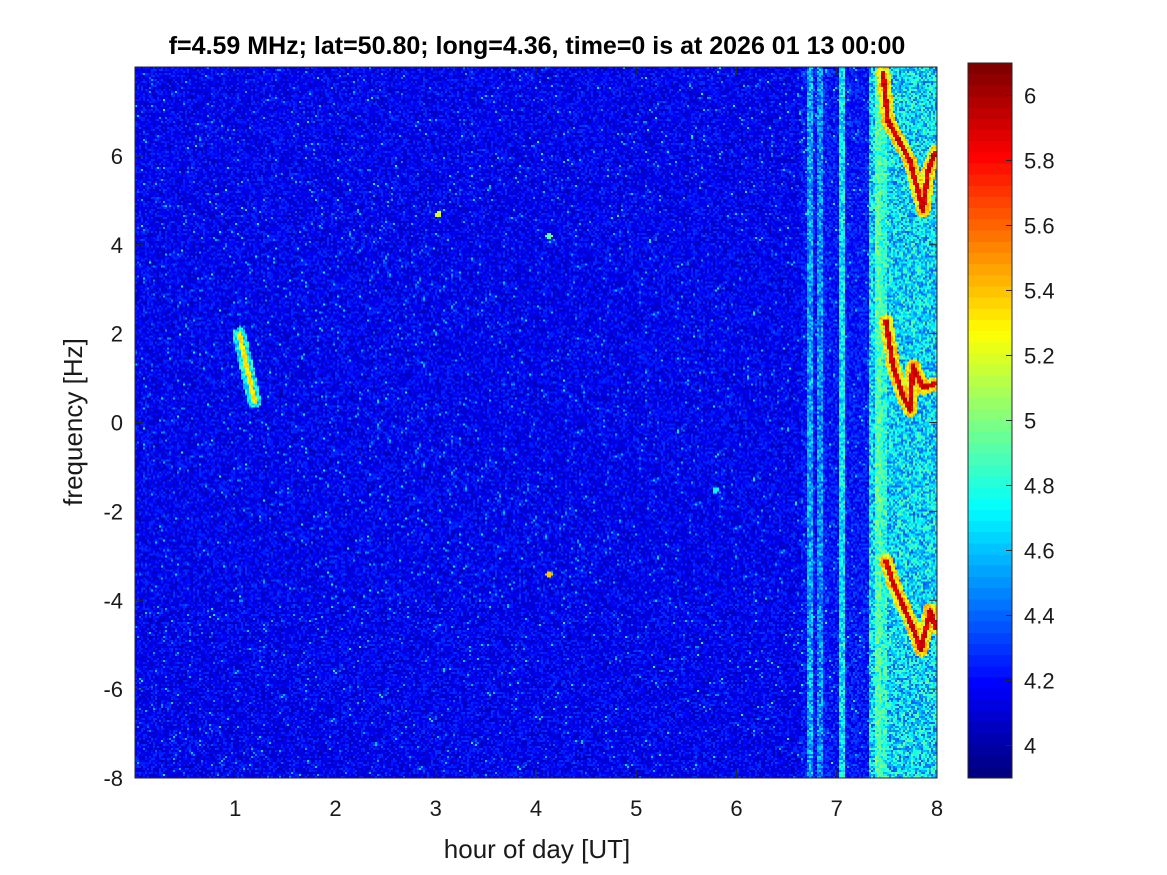 The image size is (1167, 875). I want to click on colorbar-tick-label: 5, so click(1030, 421).